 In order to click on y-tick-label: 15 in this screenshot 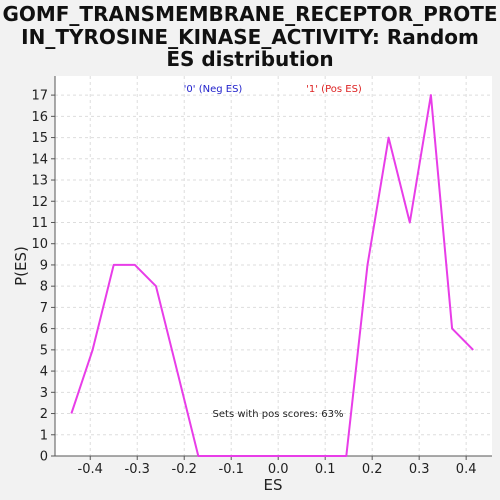, I will do `click(39, 138)`.